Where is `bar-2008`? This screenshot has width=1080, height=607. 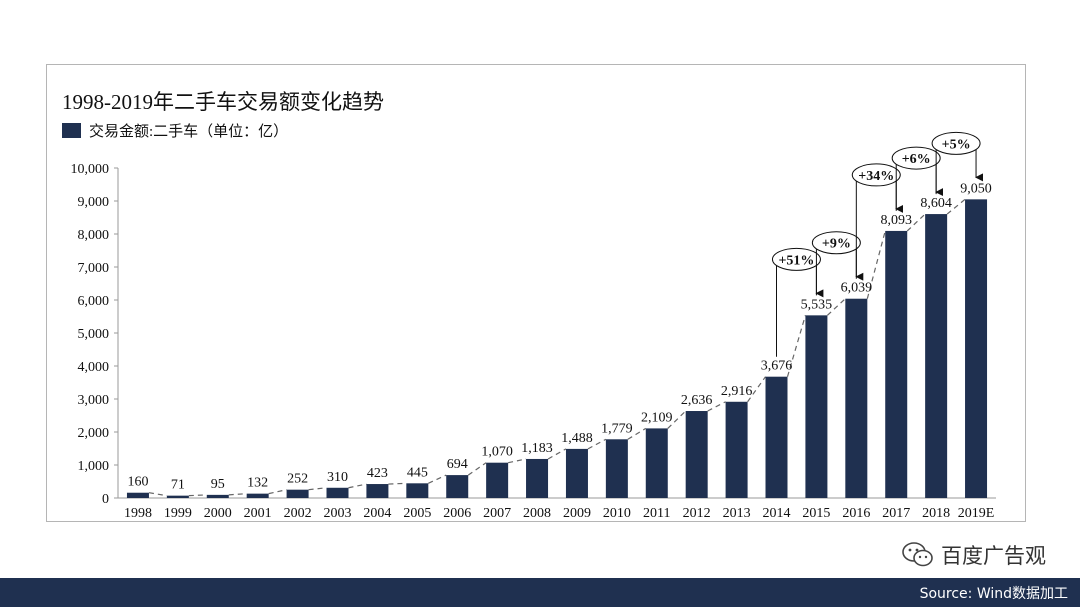
bar-2008 is located at coordinates (537, 478).